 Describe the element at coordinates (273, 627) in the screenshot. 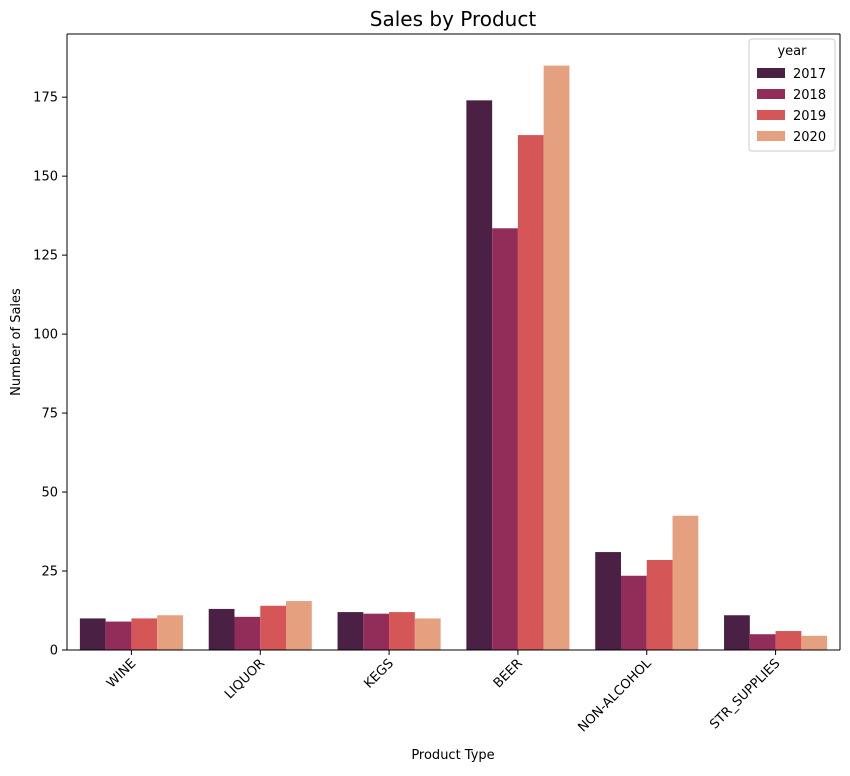

I see `bar-liquor-2019` at that location.